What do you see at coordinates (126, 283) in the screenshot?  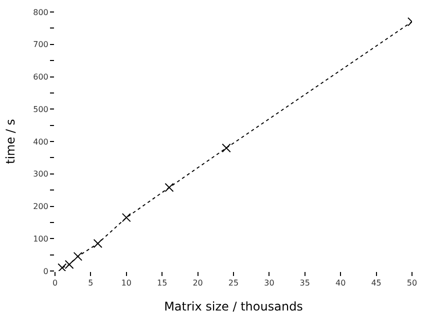 I see `x-tick-label: 10` at bounding box center [126, 283].